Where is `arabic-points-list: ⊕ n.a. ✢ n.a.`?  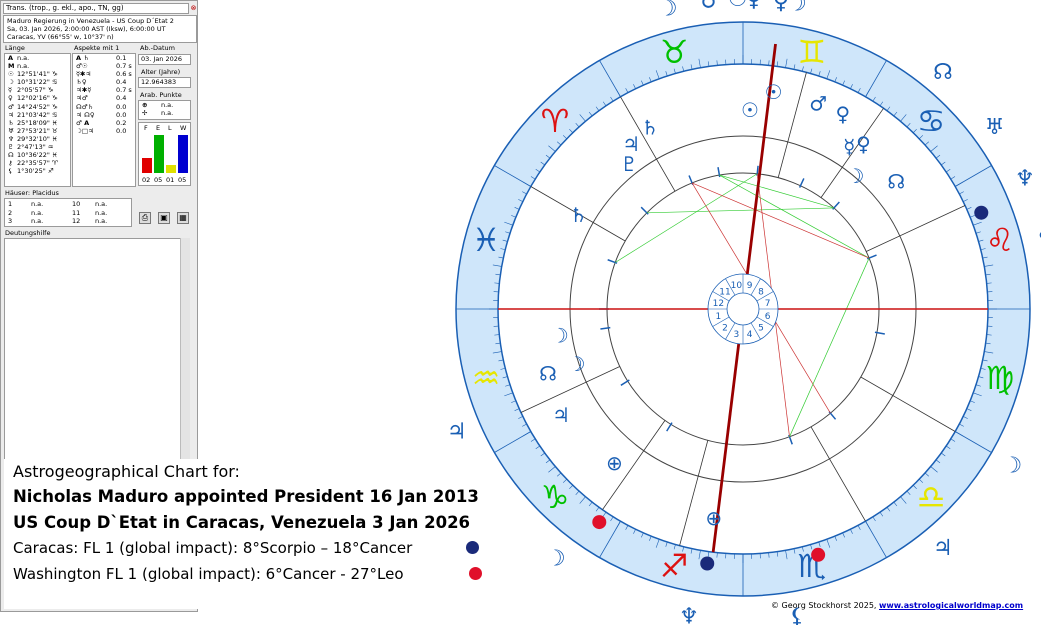
arabic-points-list: ⊕ n.a. ✢ n.a. is located at coordinates (164, 110).